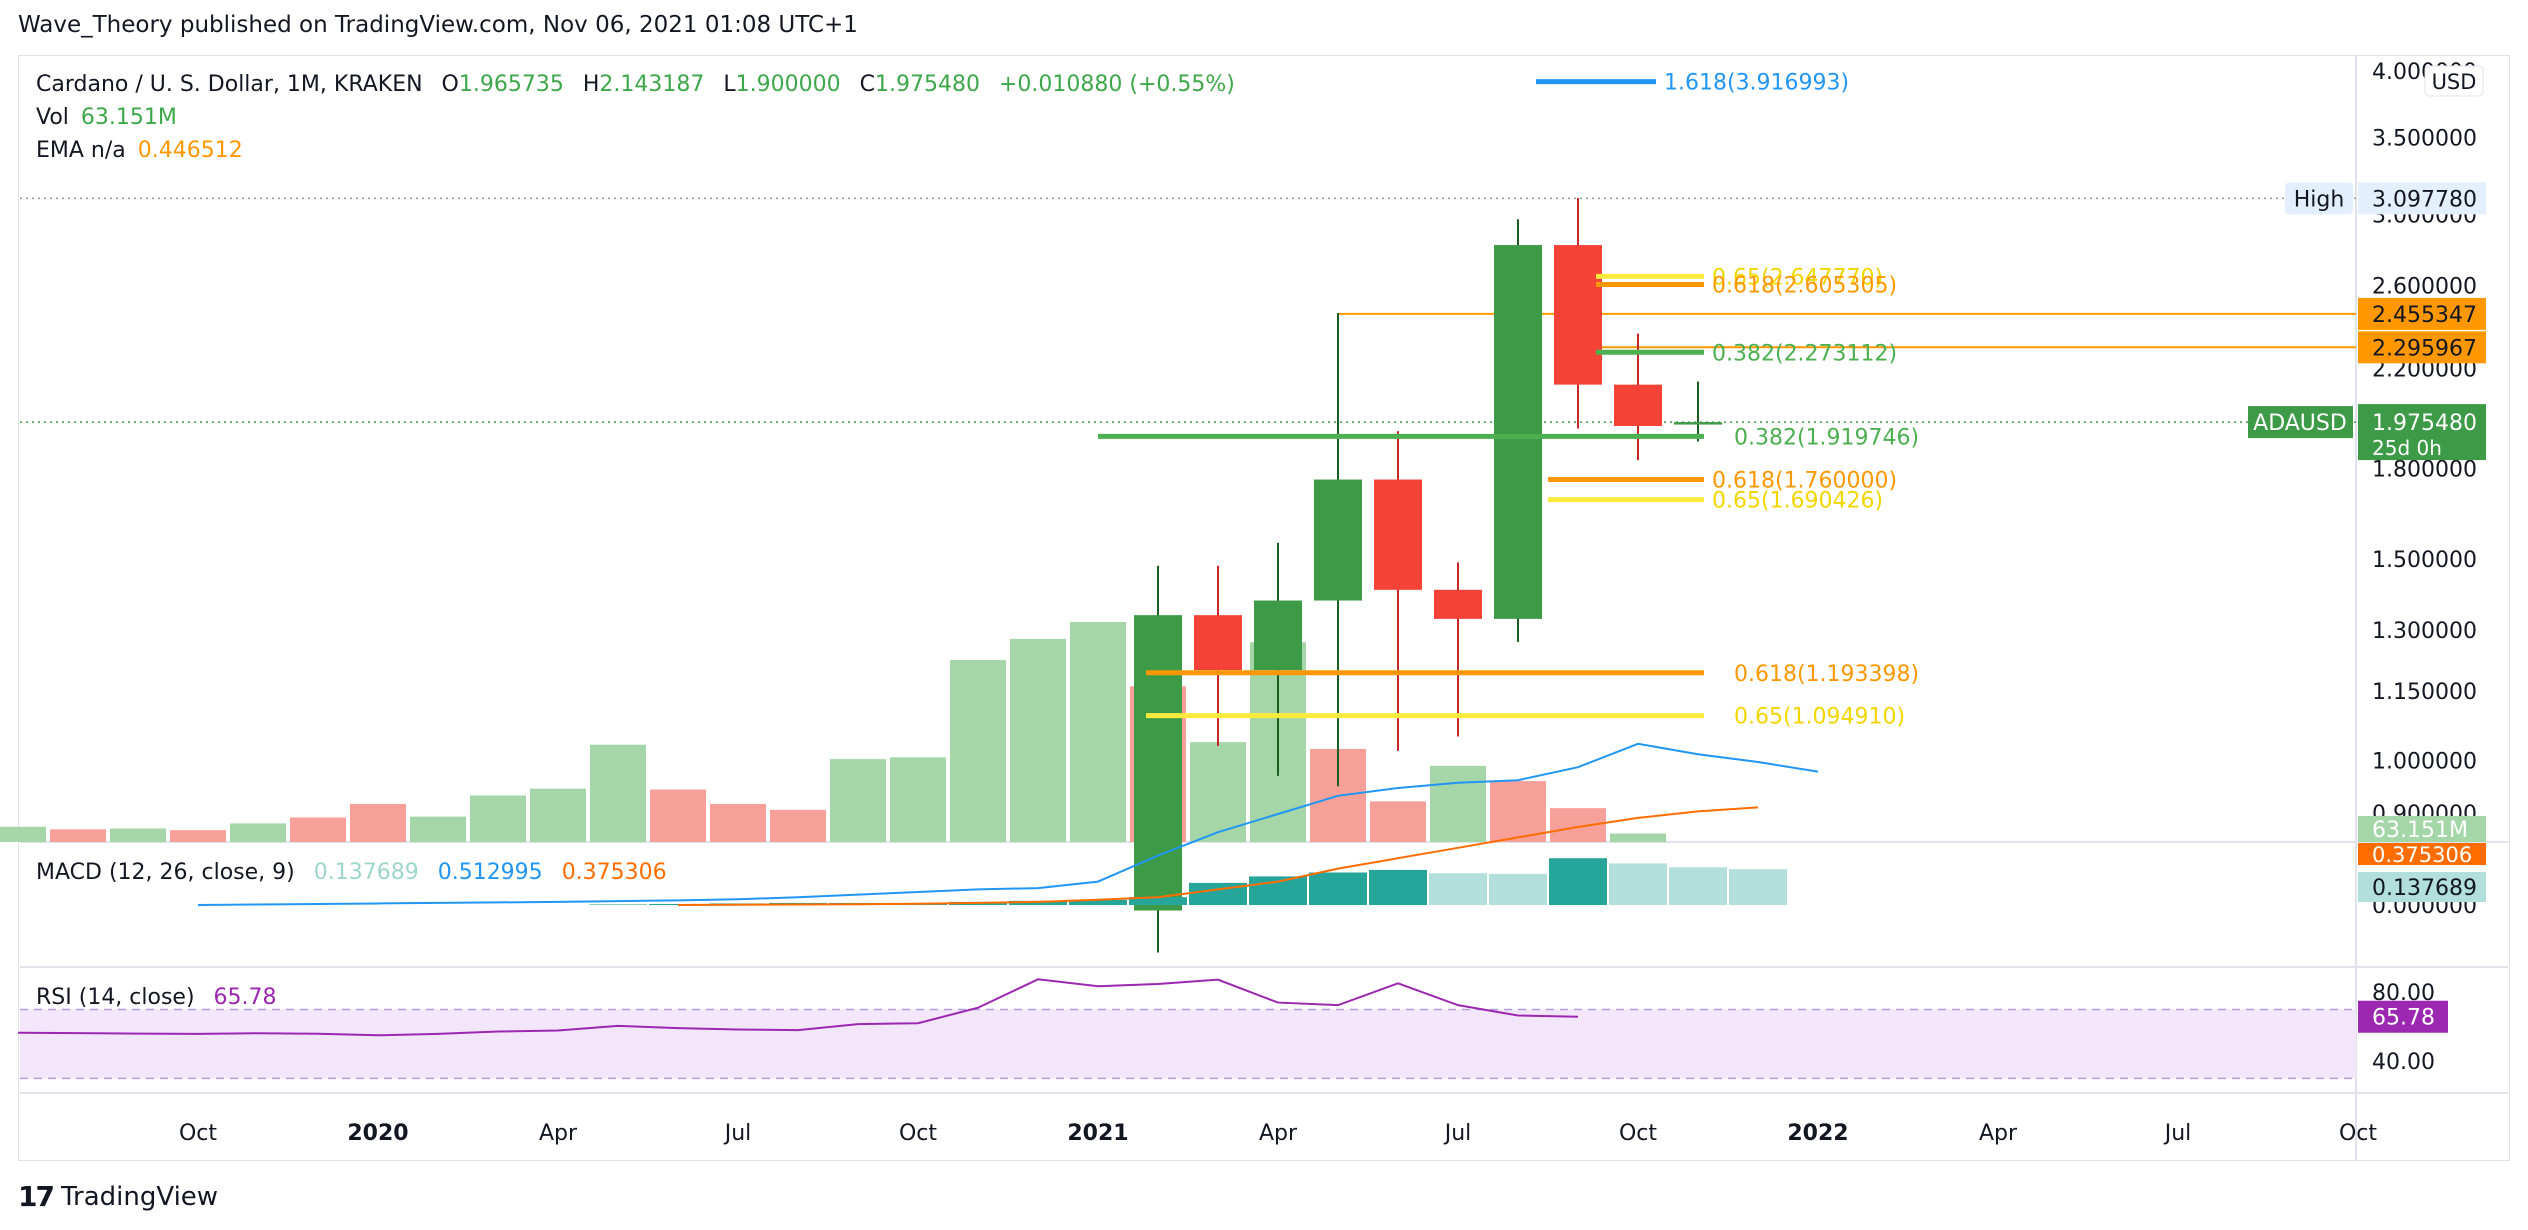 The image size is (2528, 1230). Describe the element at coordinates (2424, 315) in the screenshot. I see `horizontal-ray-value: 2.455347` at that location.